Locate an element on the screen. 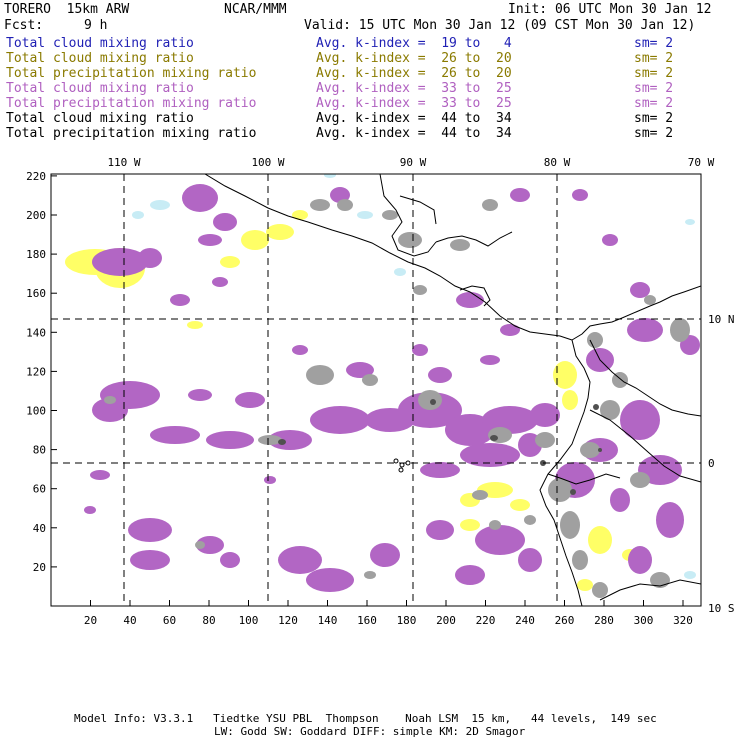  x-tick-label: 120 is located at coordinates (288, 620).